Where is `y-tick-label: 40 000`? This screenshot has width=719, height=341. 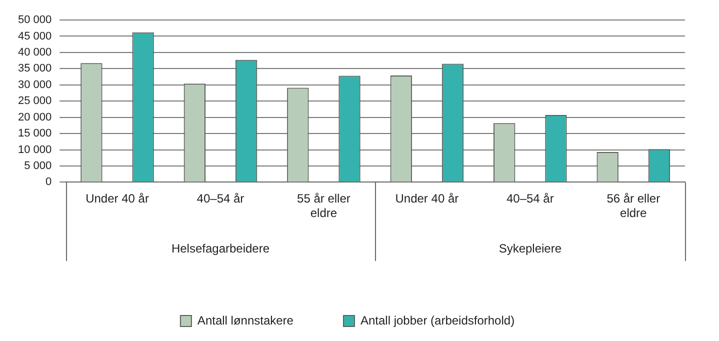 y-tick-label: 40 000 is located at coordinates (35, 52).